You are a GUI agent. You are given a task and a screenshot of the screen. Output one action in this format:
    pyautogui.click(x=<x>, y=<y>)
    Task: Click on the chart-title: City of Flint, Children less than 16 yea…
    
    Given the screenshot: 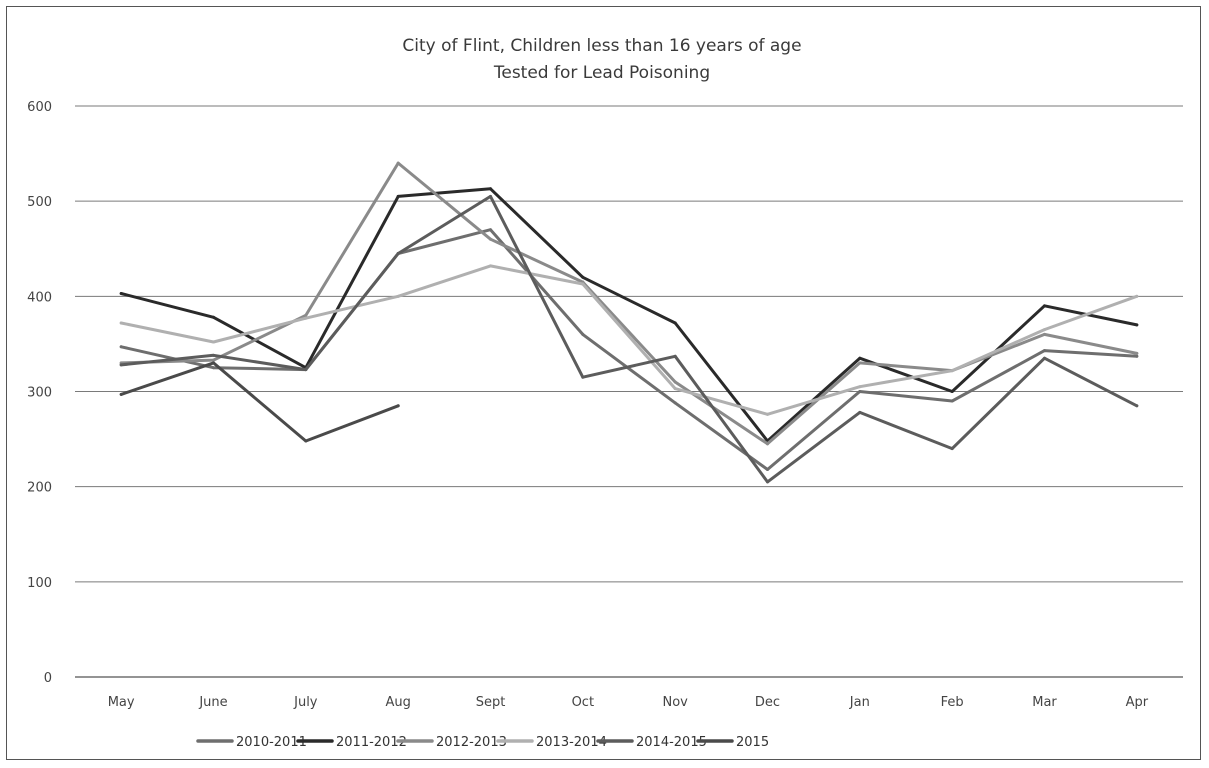 What is the action you would take?
    pyautogui.click(x=601, y=46)
    